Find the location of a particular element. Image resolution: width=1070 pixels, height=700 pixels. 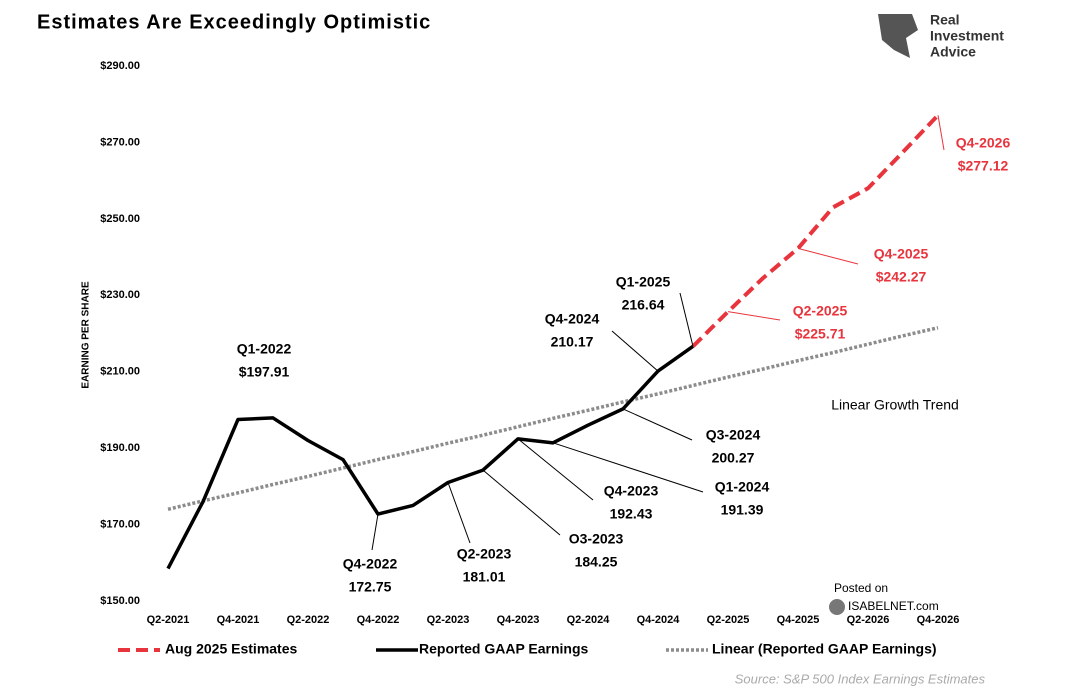

data-label: 181.01 is located at coordinates (484, 577).